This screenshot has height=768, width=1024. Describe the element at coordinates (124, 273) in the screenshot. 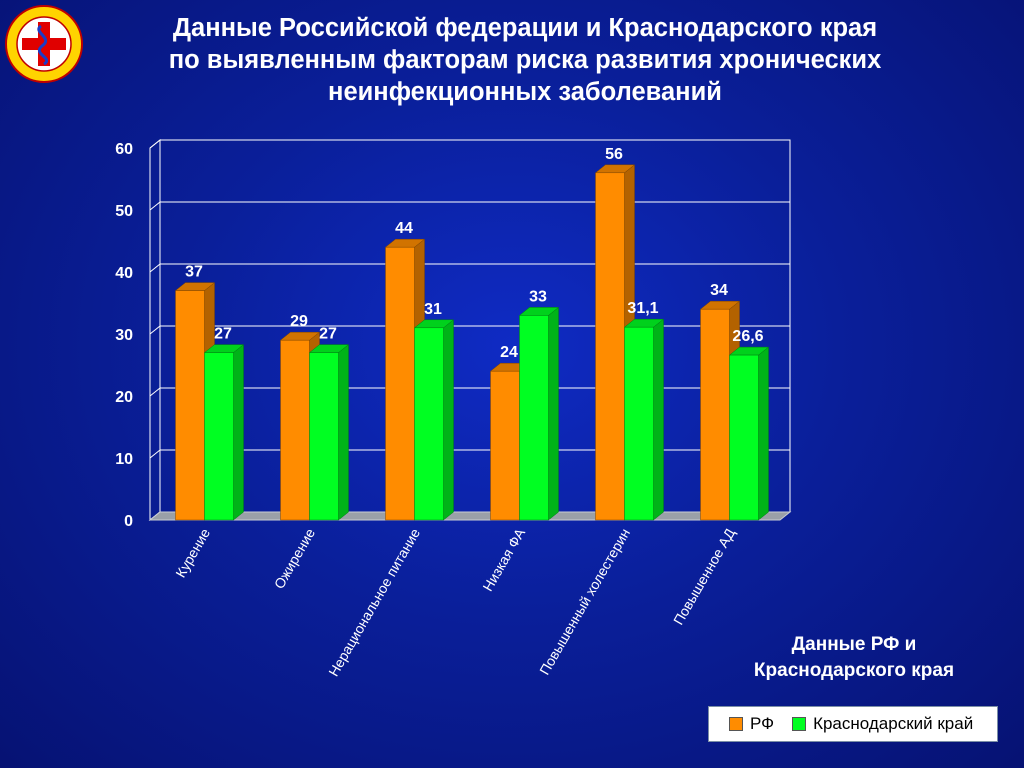

I see `y-tick-label: 40` at that location.